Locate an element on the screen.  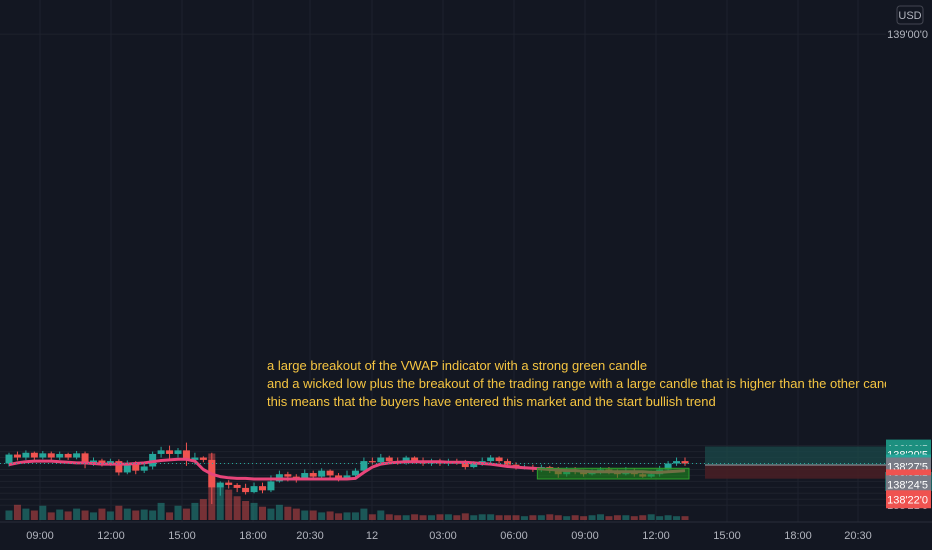
currency-label: USD is located at coordinates (910, 15).